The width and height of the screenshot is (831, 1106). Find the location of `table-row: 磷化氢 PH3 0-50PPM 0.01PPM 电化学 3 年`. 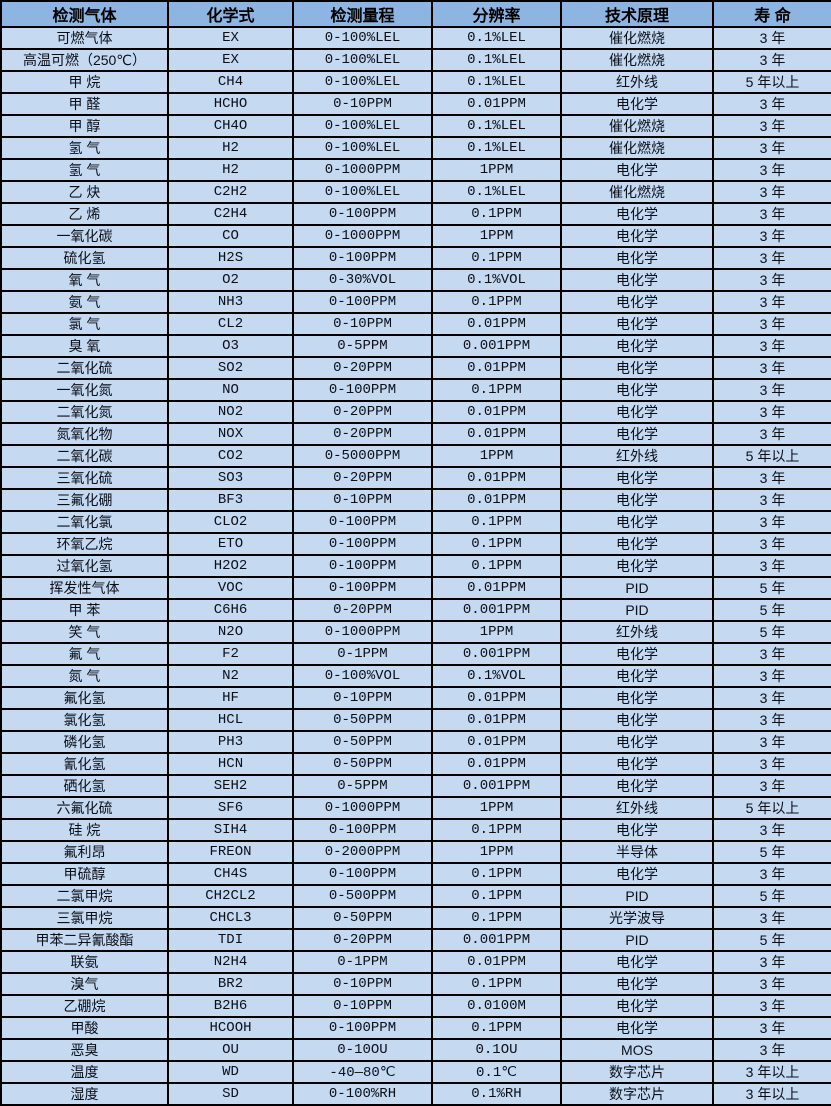

table-row: 磷化氢 PH3 0-50PPM 0.01PPM 电化学 3 年 is located at coordinates (415, 742).